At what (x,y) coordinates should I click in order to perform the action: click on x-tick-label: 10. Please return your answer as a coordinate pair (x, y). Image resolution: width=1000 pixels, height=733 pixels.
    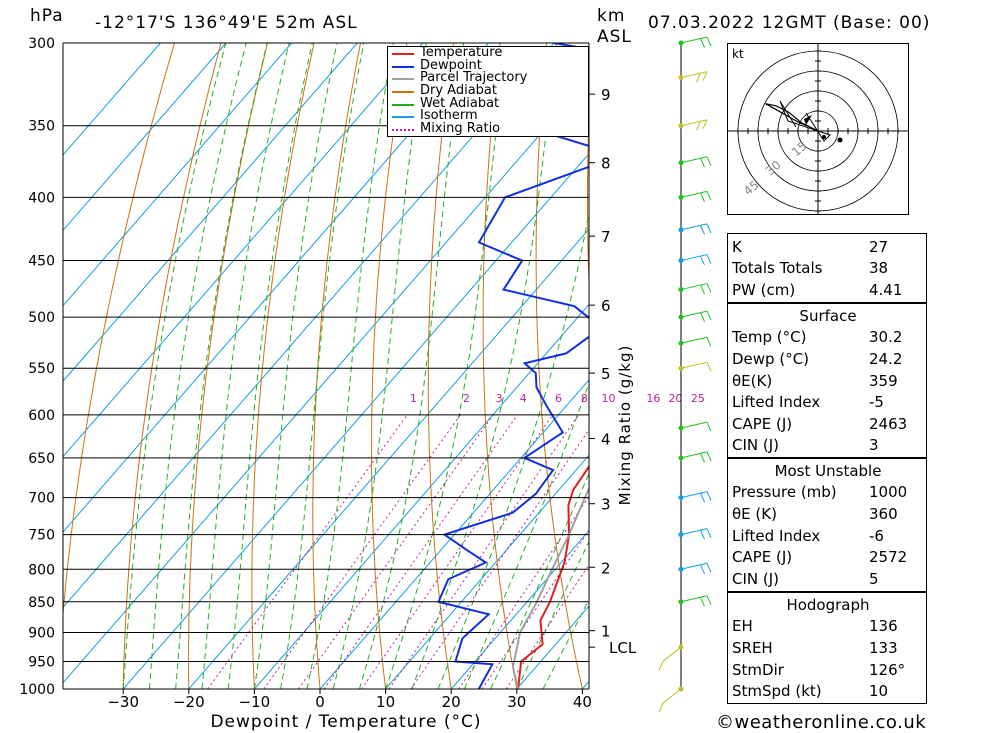
    Looking at the image, I should click on (385, 702).